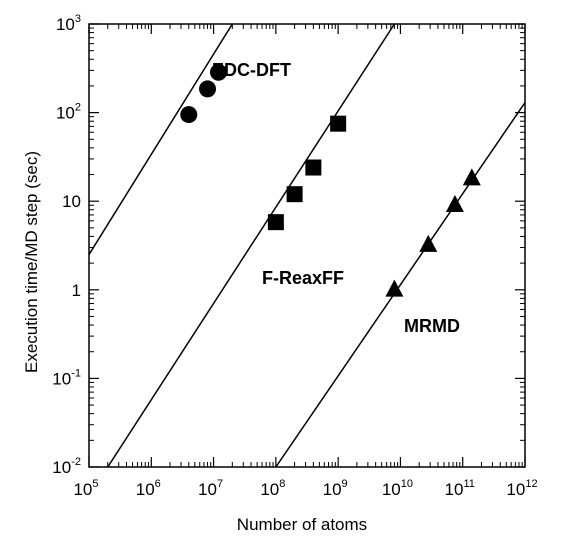 This screenshot has height=538, width=580. Describe the element at coordinates (521, 488) in the screenshot. I see `x-tick-label: 10¹²` at that location.